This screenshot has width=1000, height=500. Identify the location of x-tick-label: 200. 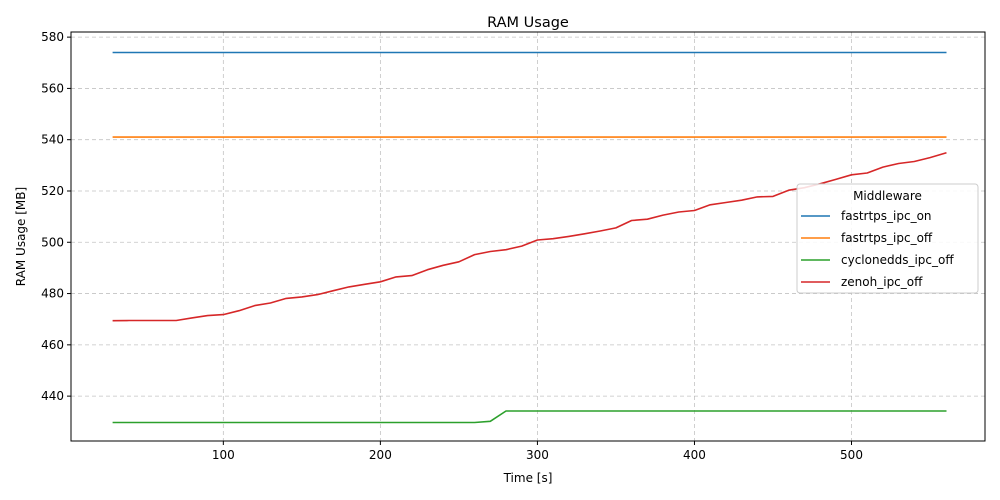
(380, 455).